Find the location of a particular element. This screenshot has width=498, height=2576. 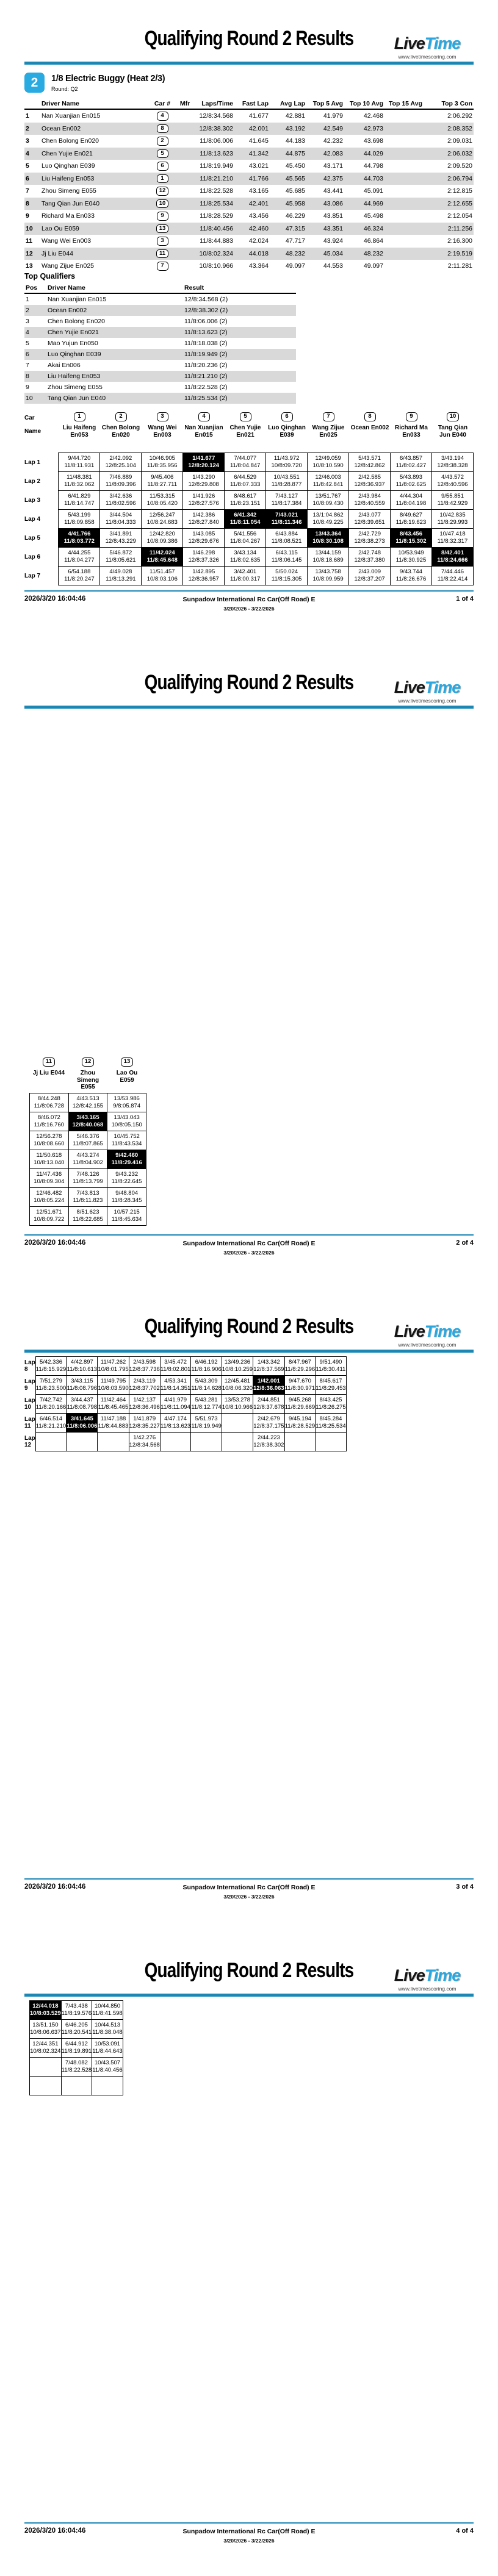

lap-chart-car-row: 11 12 13 is located at coordinates (87, 1062).